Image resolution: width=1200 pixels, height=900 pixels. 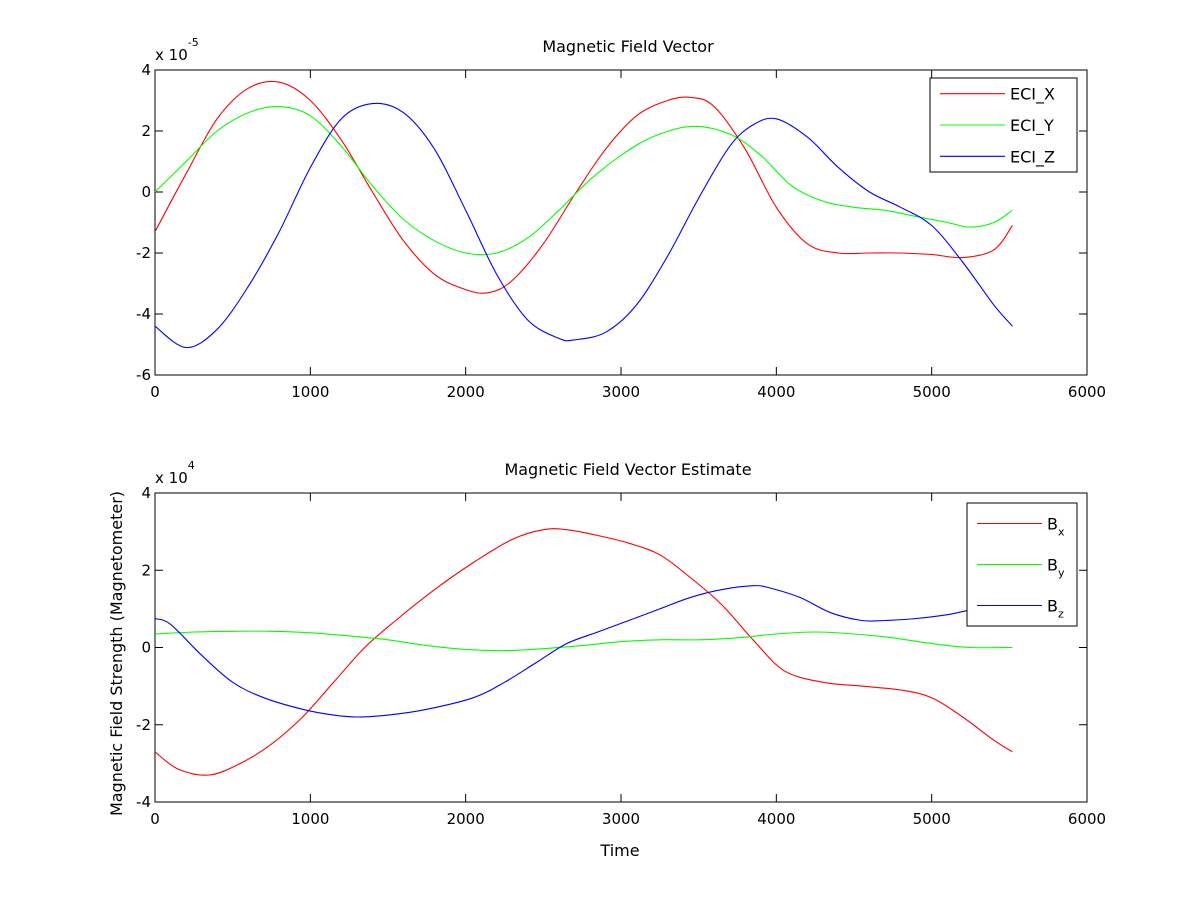 I want to click on legend-label: ECI_Z, so click(x=1032, y=157).